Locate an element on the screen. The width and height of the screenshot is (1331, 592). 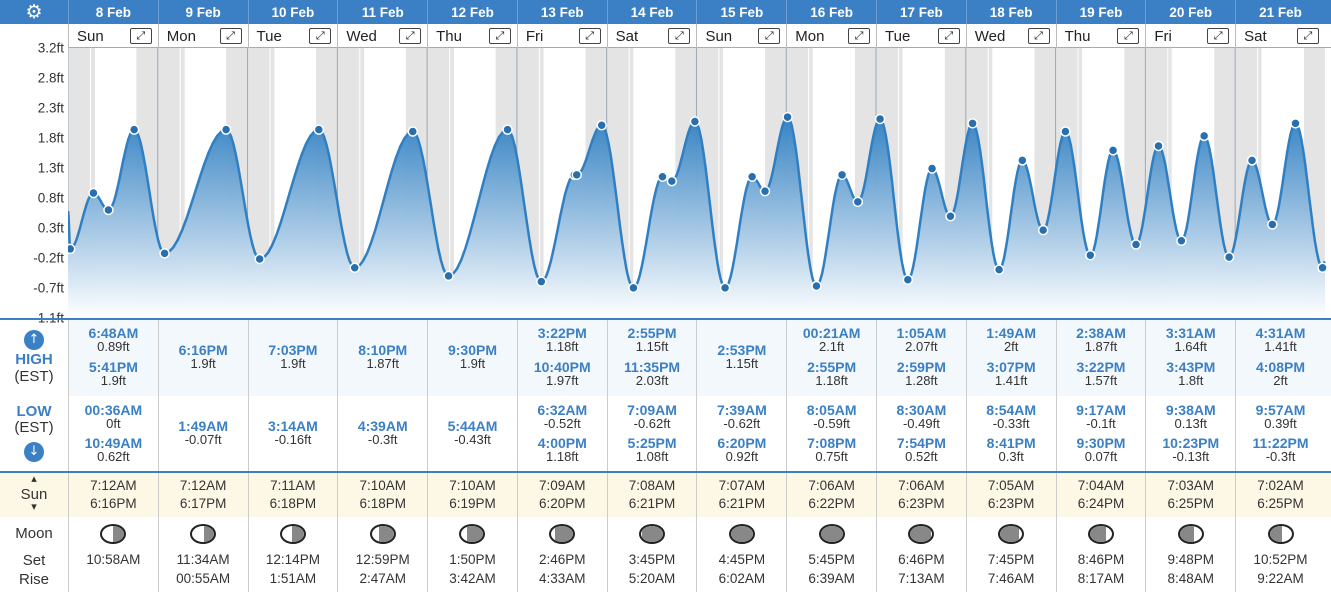
low-tide-entry: 8:41PM 0.3ft is located at coordinates (1011, 450).